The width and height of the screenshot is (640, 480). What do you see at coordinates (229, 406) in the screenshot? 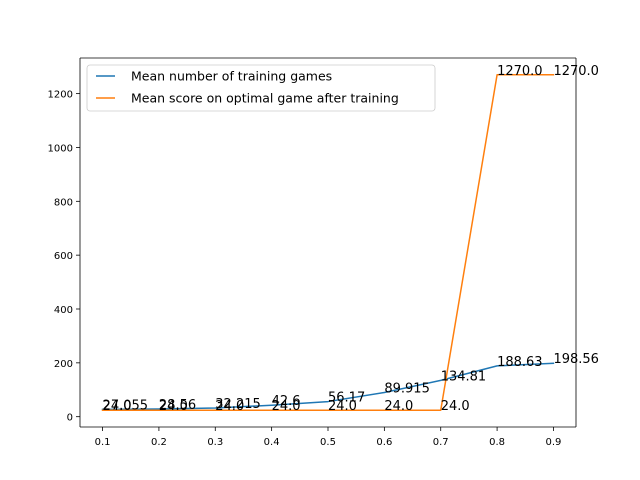
I see `data-label-series-2-point-3: 24.0` at bounding box center [229, 406].